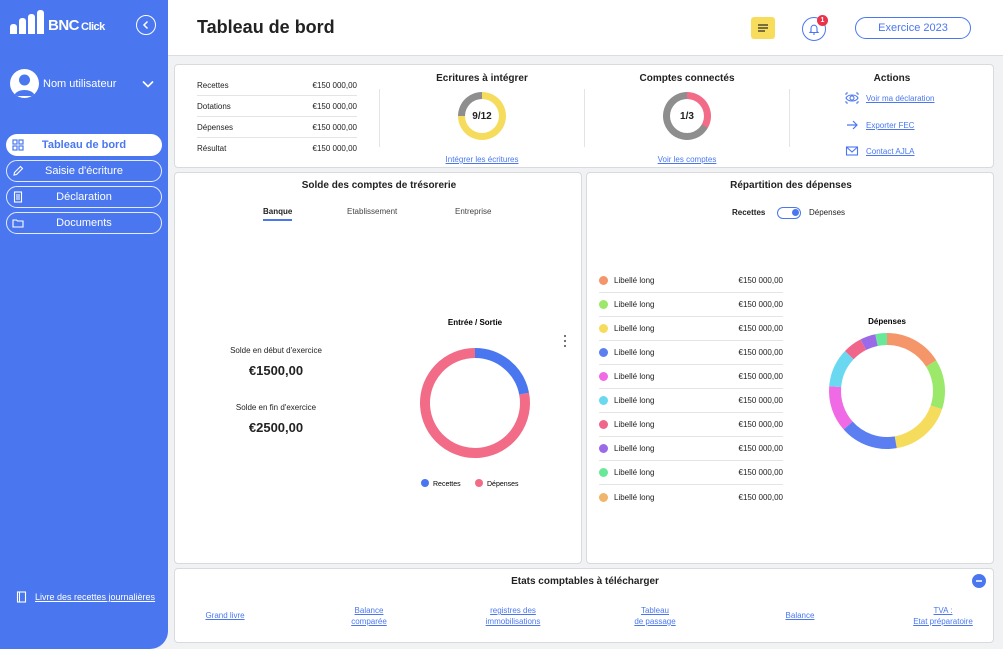 The image size is (1003, 649). Describe the element at coordinates (369, 616) in the screenshot. I see `balance-comparee-link: Balance comparée` at that location.